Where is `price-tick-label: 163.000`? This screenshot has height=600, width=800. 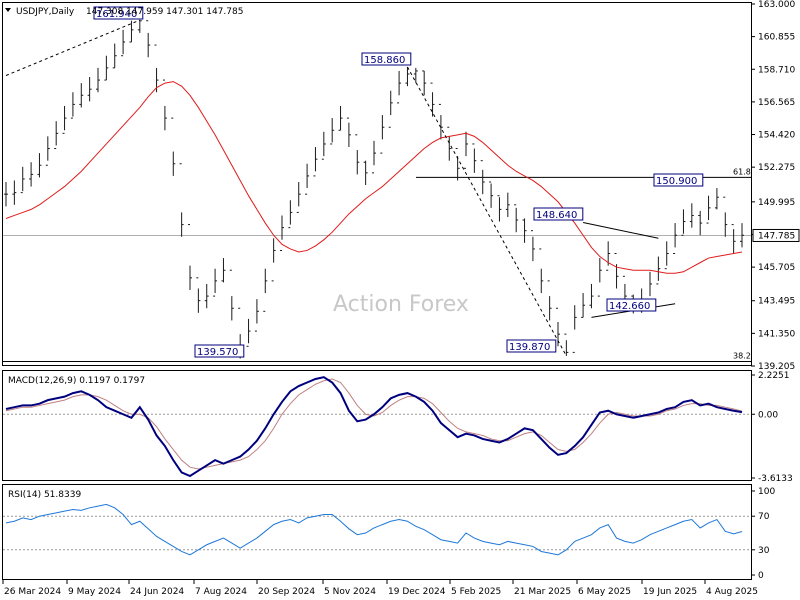
price-tick-label: 163.000 is located at coordinates (776, 5).